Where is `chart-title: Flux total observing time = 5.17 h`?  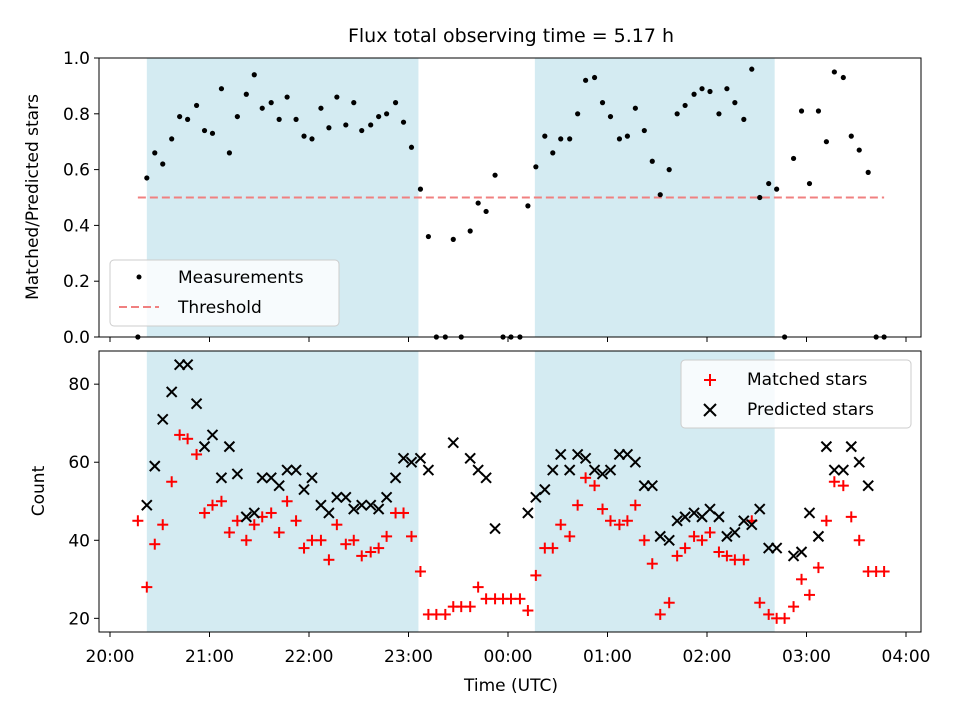
chart-title: Flux total observing time = 5.17 h is located at coordinates (511, 36).